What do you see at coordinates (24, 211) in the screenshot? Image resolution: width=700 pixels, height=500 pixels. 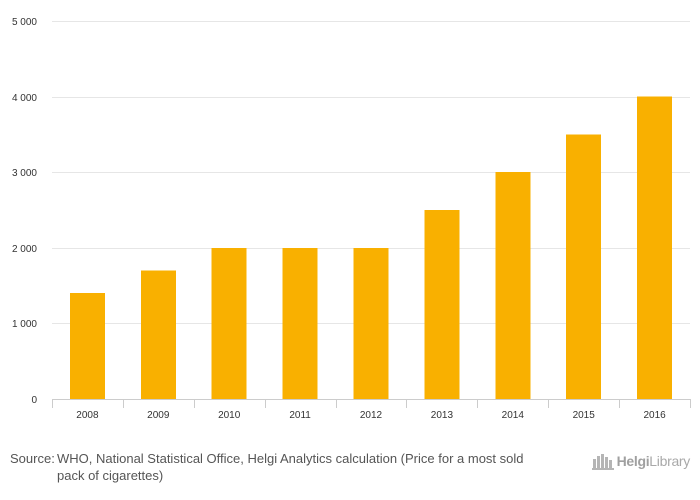 I see `y-axis-labels: 0 1 000 2 000 3 000 4 000 5 000` at bounding box center [24, 211].